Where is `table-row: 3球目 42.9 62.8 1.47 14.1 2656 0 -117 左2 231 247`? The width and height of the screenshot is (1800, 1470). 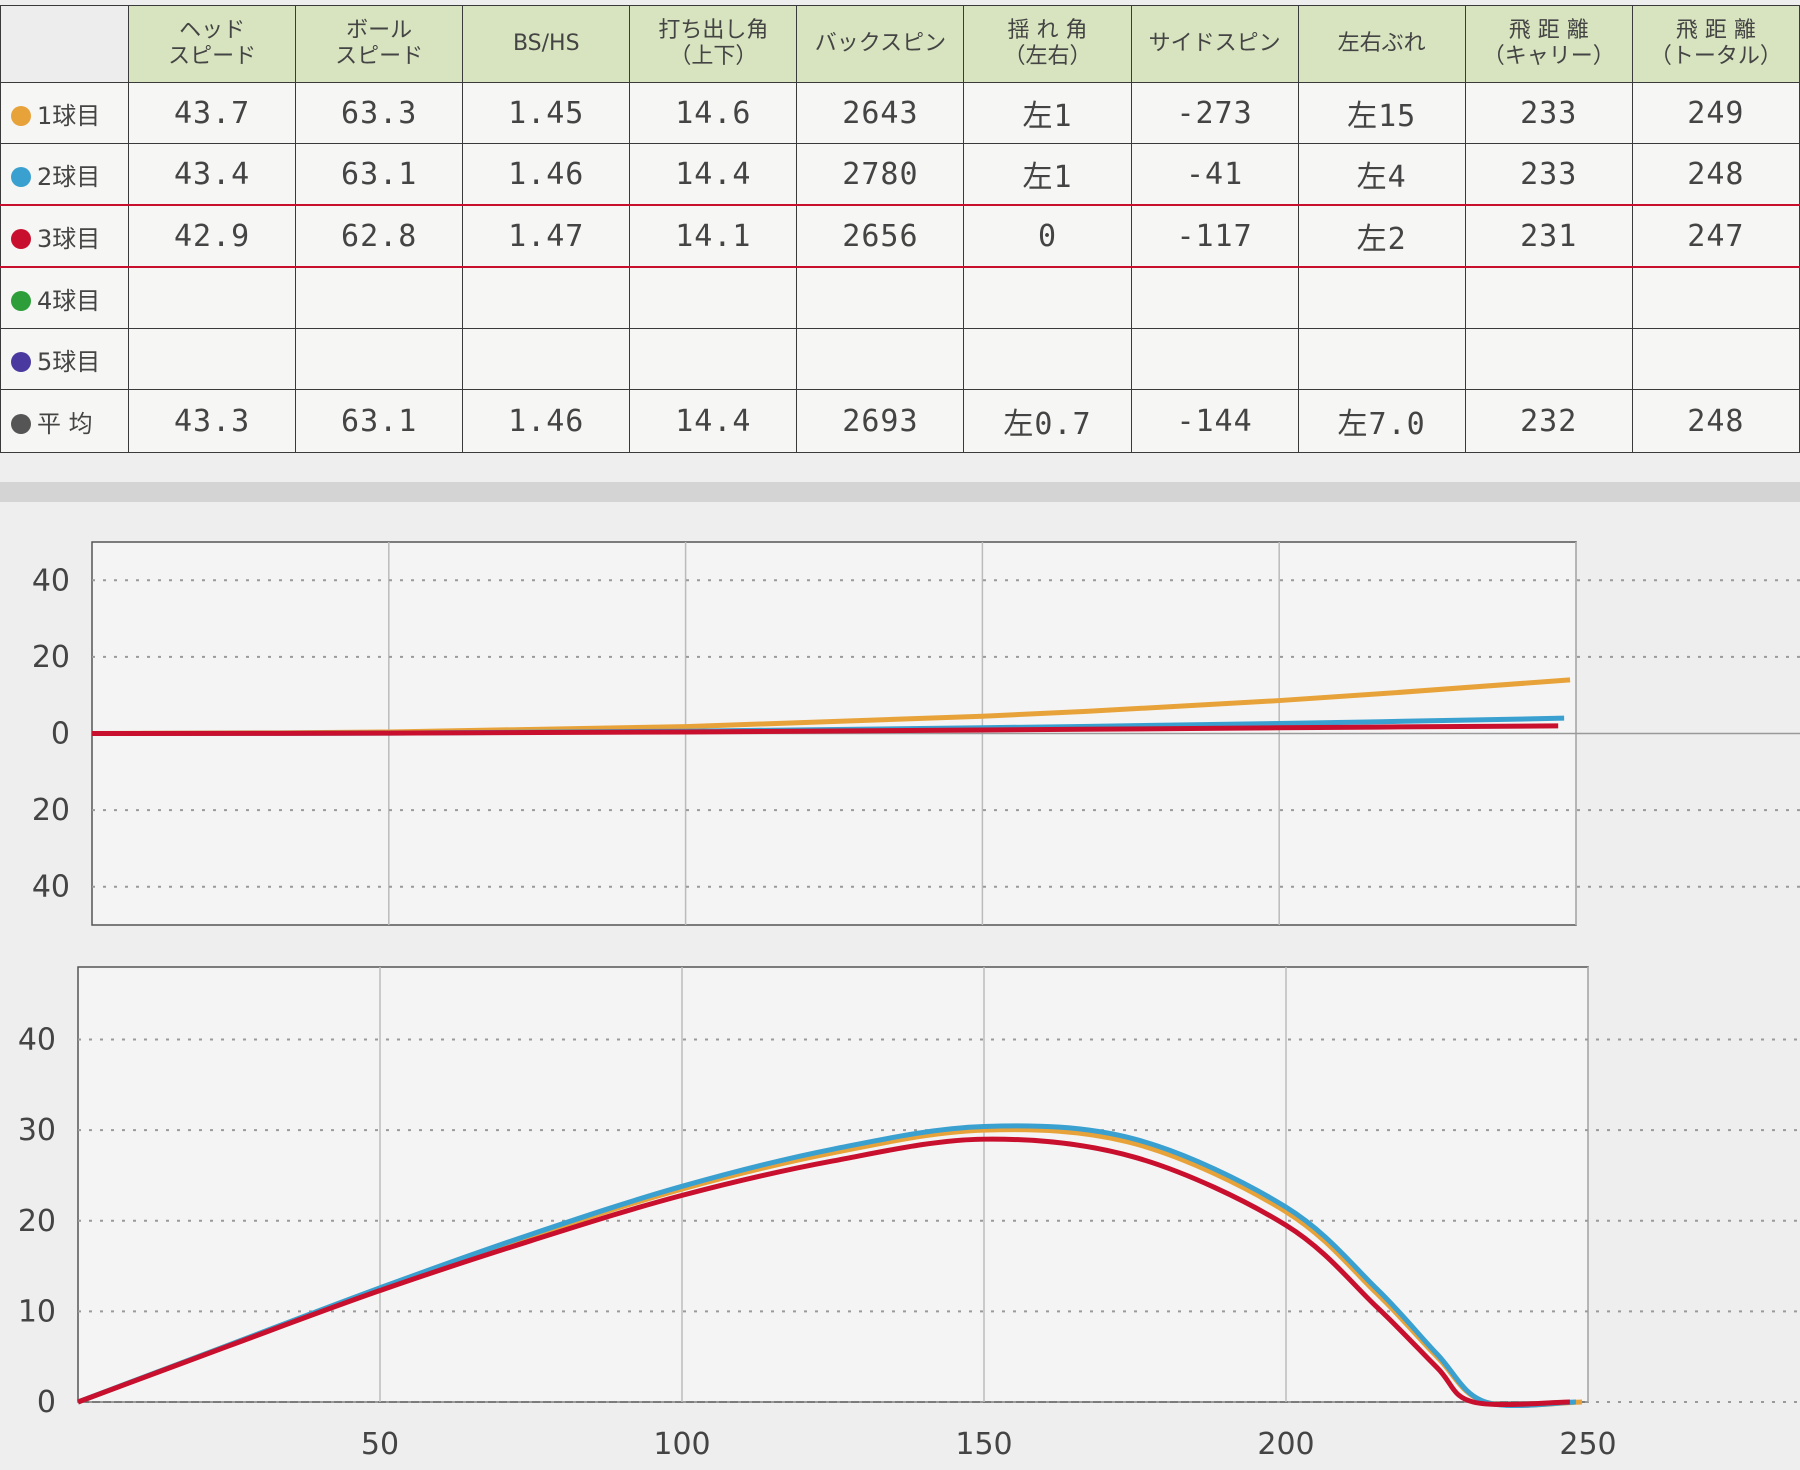
table-row: 3球目 42.9 62.8 1.47 14.1 2656 0 -117 左2 231 247 is located at coordinates (900, 236).